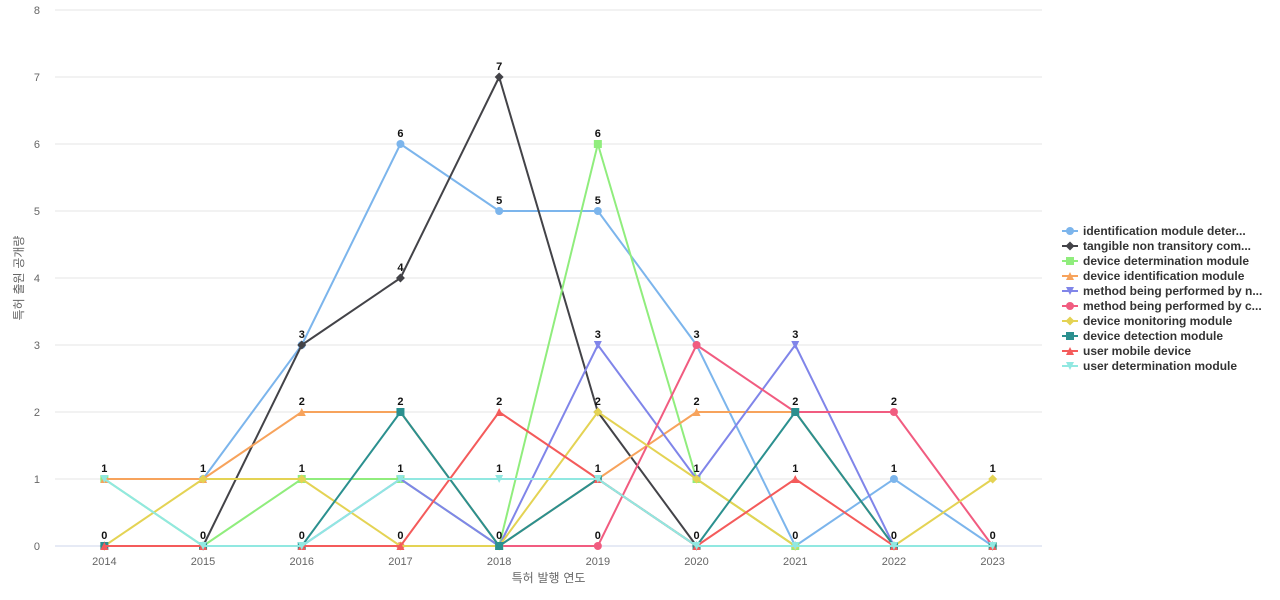  Describe the element at coordinates (1126, 351) in the screenshot. I see `legend-item: user mobile device` at that location.